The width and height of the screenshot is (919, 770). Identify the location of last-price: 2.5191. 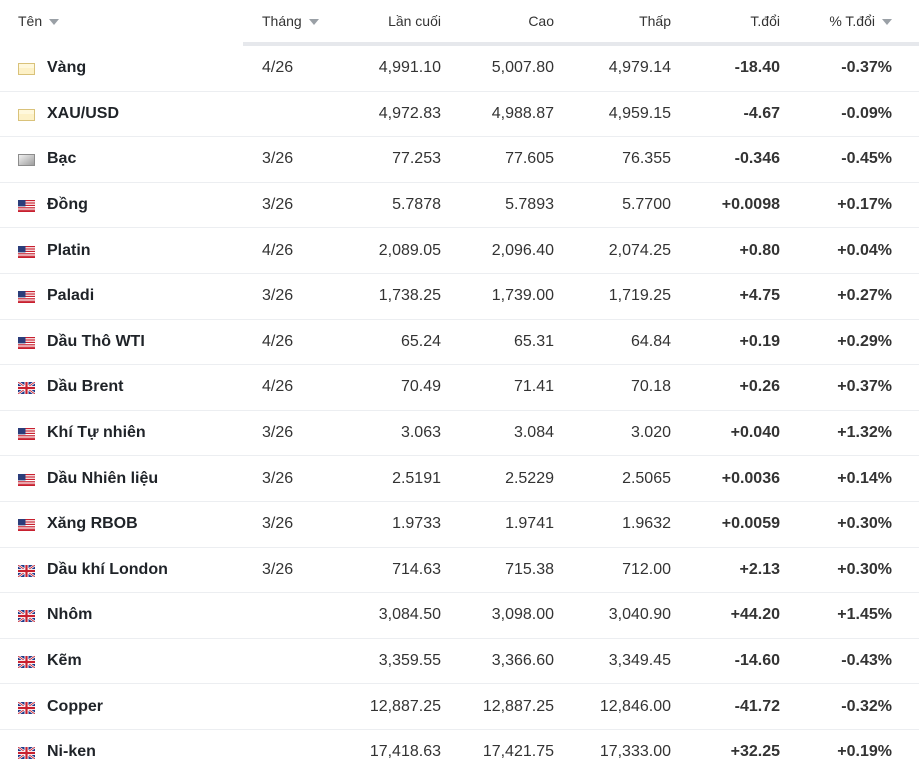
(416, 478).